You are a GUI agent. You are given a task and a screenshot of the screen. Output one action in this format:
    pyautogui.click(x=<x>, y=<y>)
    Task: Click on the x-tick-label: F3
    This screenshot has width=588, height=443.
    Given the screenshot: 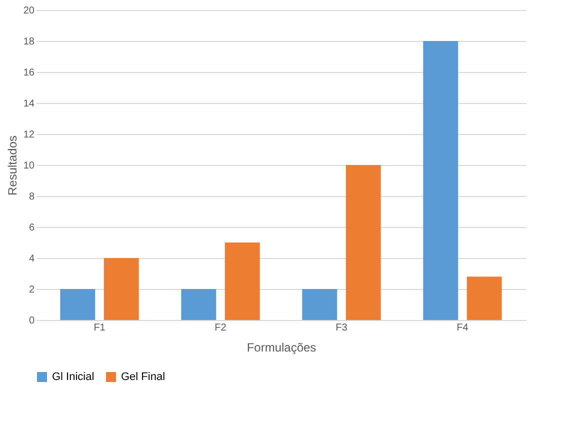 What is the action you would take?
    pyautogui.click(x=342, y=328)
    